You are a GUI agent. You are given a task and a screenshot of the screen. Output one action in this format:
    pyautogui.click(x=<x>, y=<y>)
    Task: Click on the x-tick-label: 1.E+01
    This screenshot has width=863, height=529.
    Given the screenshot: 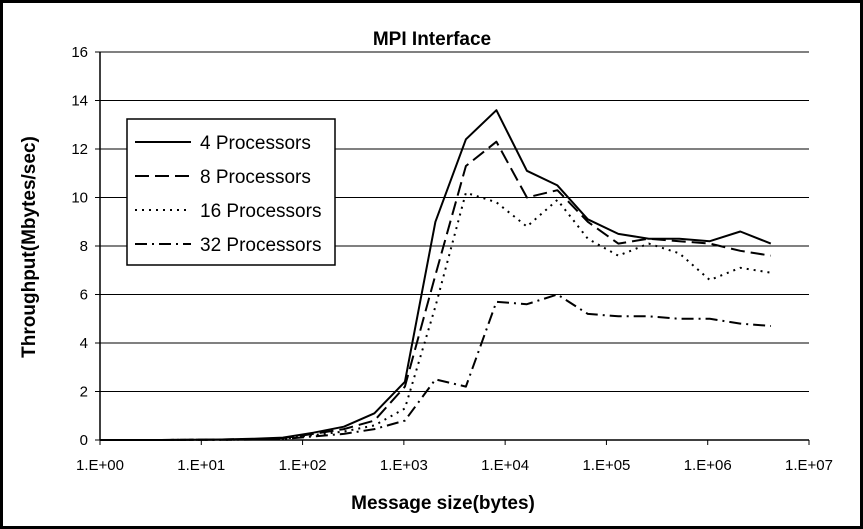 What is the action you would take?
    pyautogui.click(x=201, y=465)
    